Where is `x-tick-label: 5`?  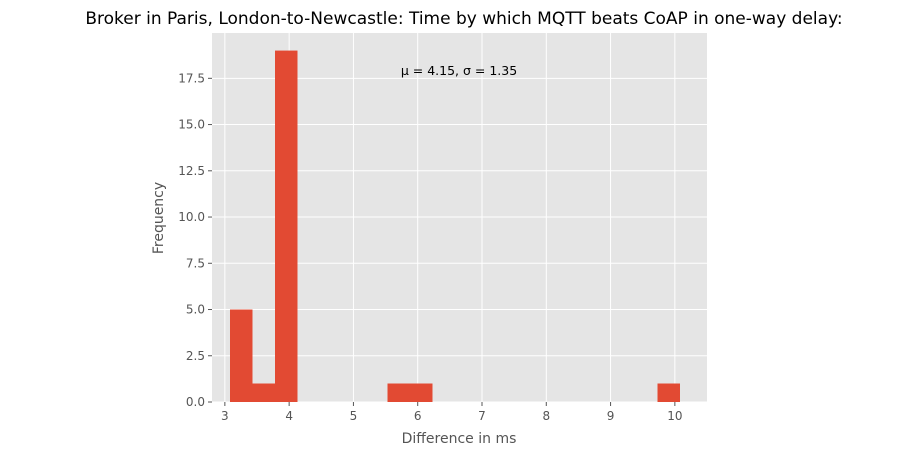
x-tick-label: 5 is located at coordinates (354, 416).